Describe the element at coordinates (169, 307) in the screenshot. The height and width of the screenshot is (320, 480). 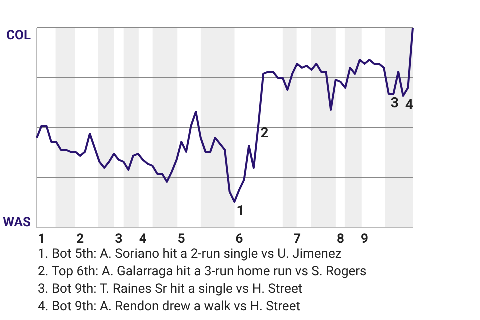
I see `text: 4. Bot 9th: A. Rendon drew a walk vs H. Street` at that location.